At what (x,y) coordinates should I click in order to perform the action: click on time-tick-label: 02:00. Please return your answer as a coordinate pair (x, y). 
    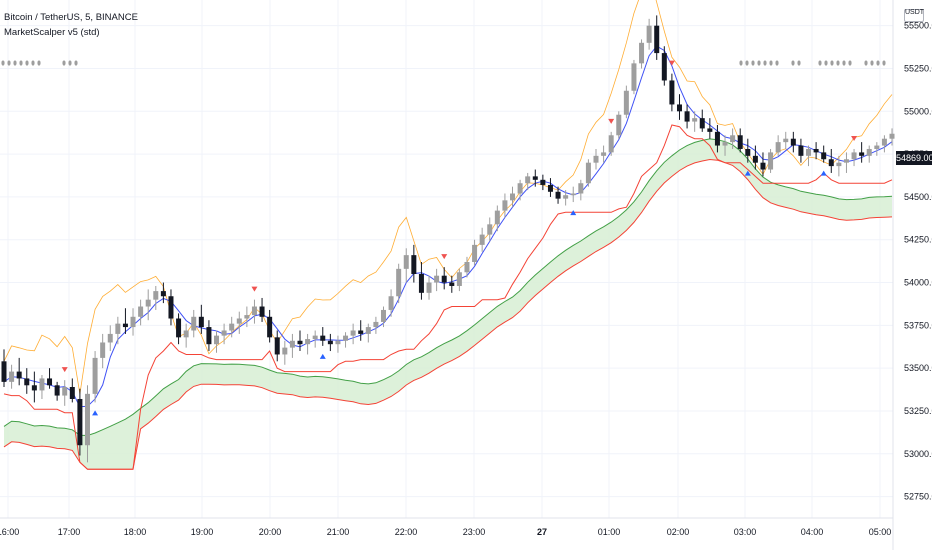
    Looking at the image, I should click on (678, 532).